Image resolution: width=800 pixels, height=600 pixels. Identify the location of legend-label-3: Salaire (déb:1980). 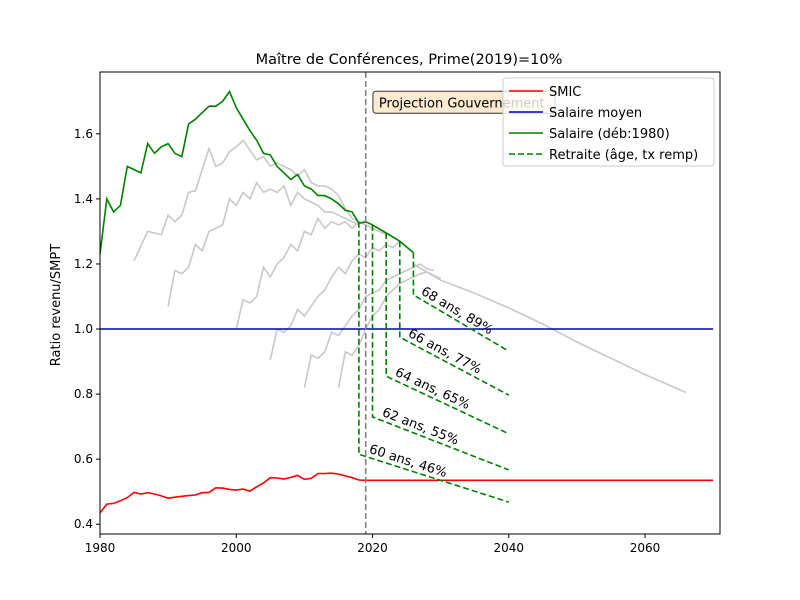
(609, 134).